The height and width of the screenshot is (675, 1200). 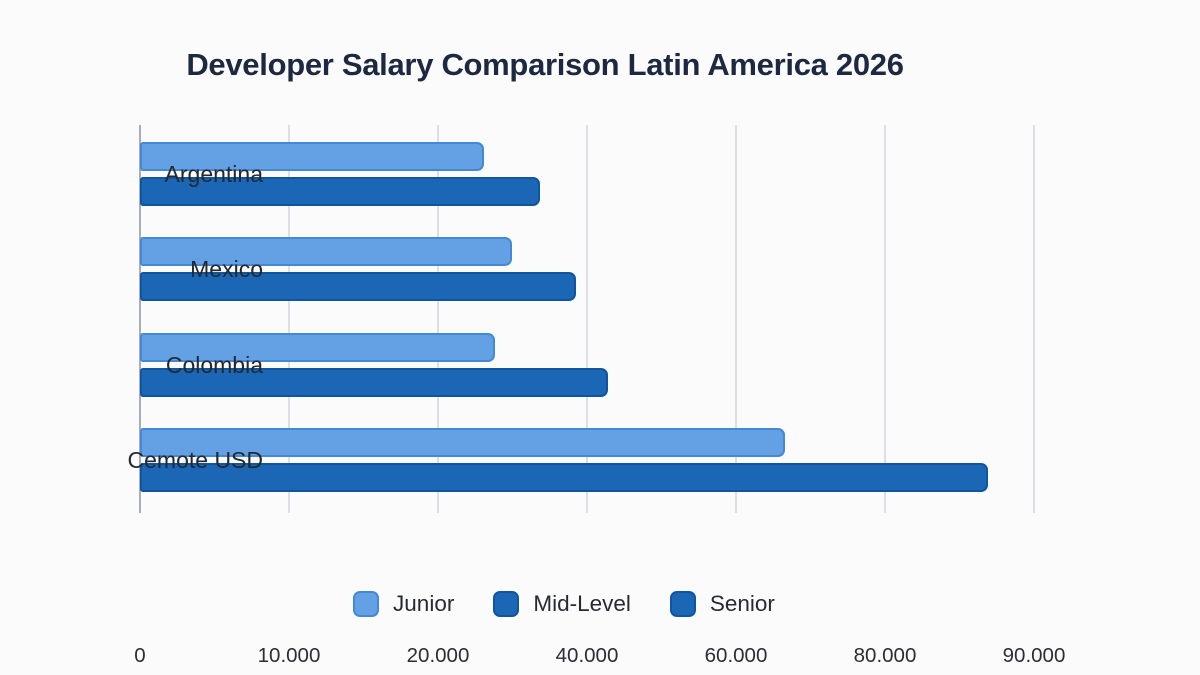 I want to click on x-tick-80-000: 80.000, so click(x=885, y=655).